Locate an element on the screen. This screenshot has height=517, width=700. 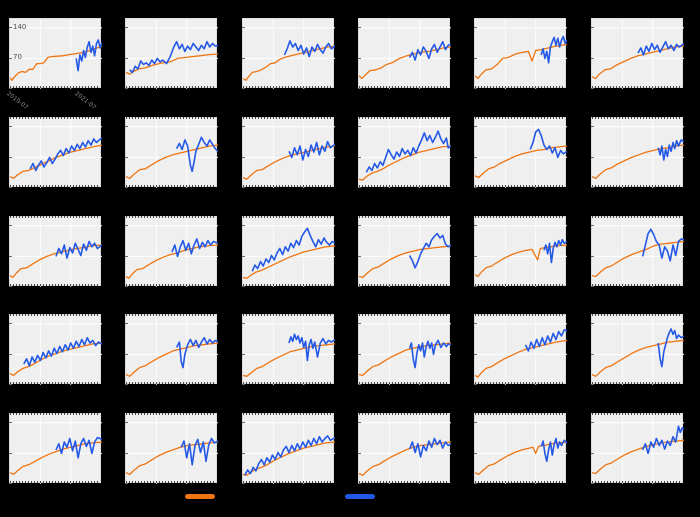
subplot-r4c1 is located at coordinates (172, 448).